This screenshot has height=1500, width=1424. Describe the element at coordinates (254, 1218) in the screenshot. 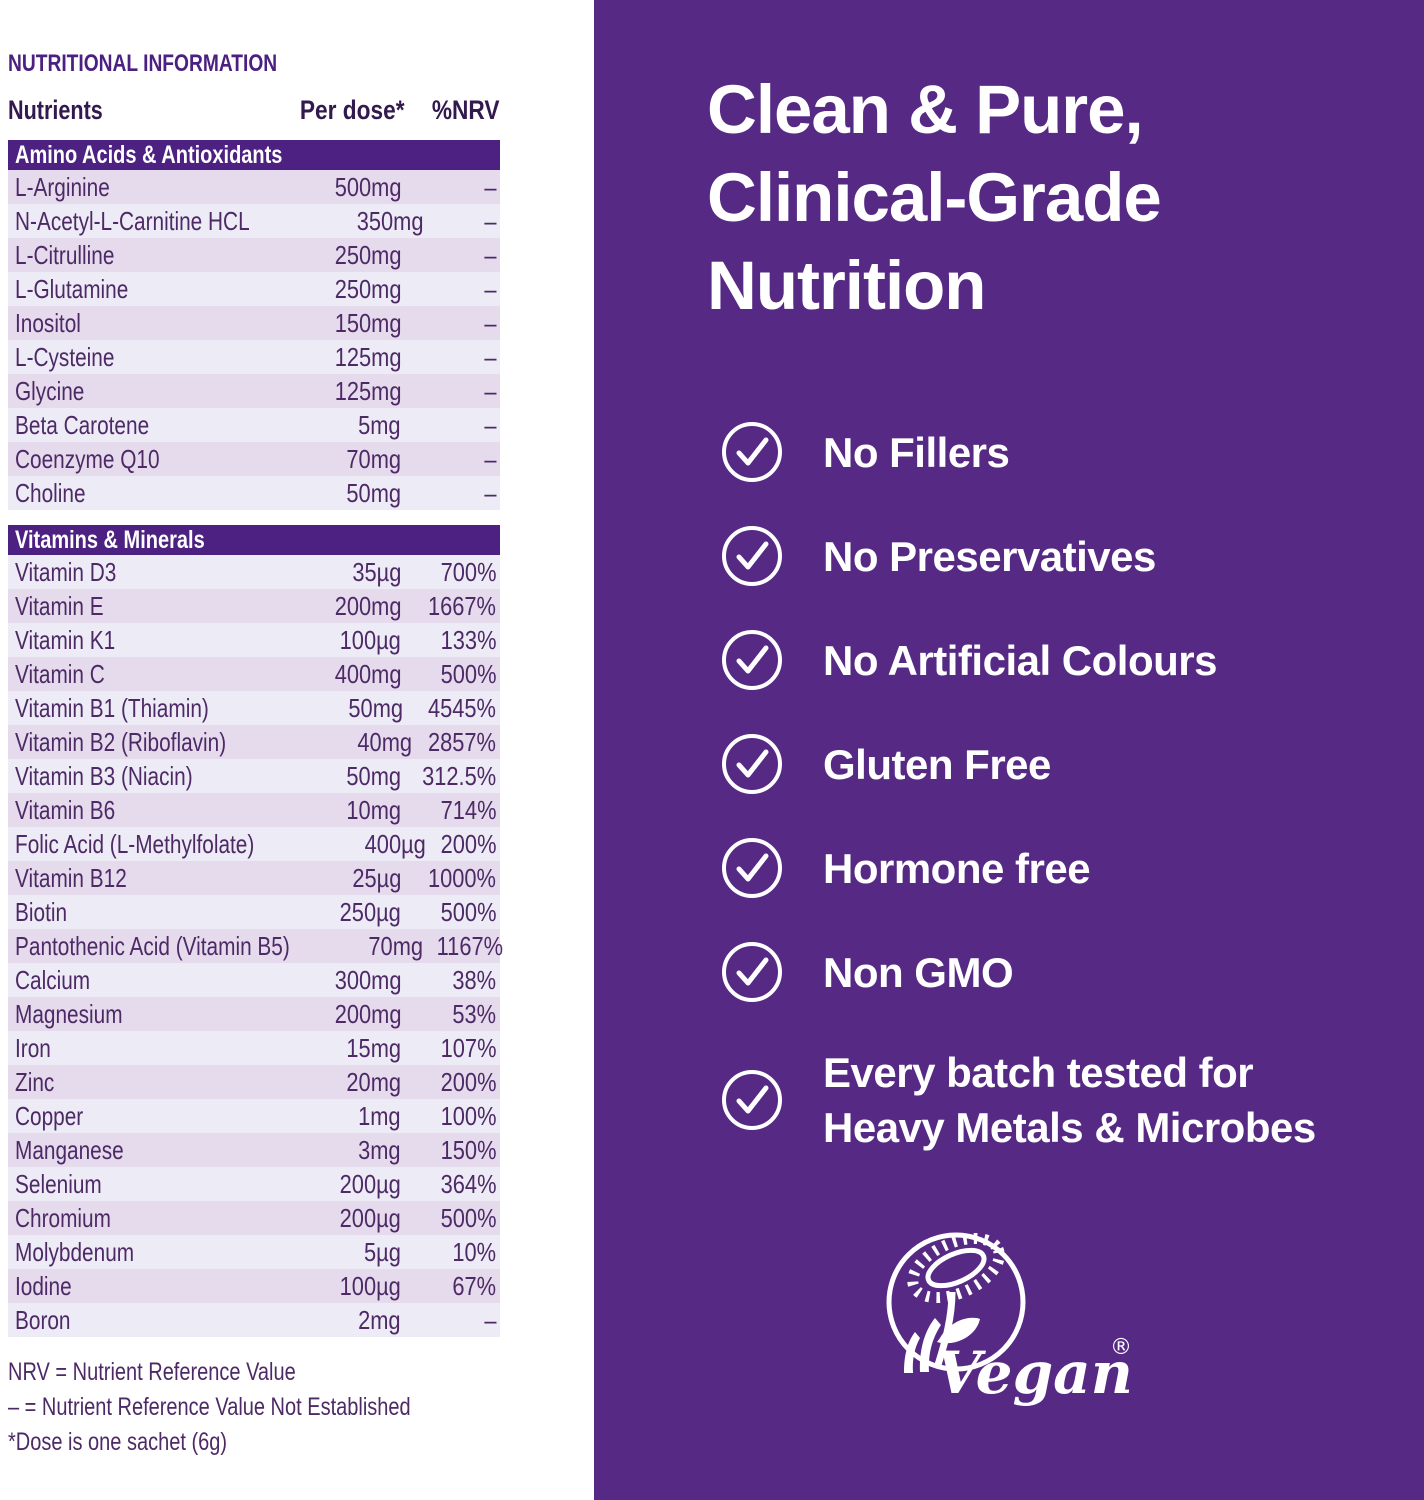

I see `table-row: Chromium 200µg 500%` at that location.